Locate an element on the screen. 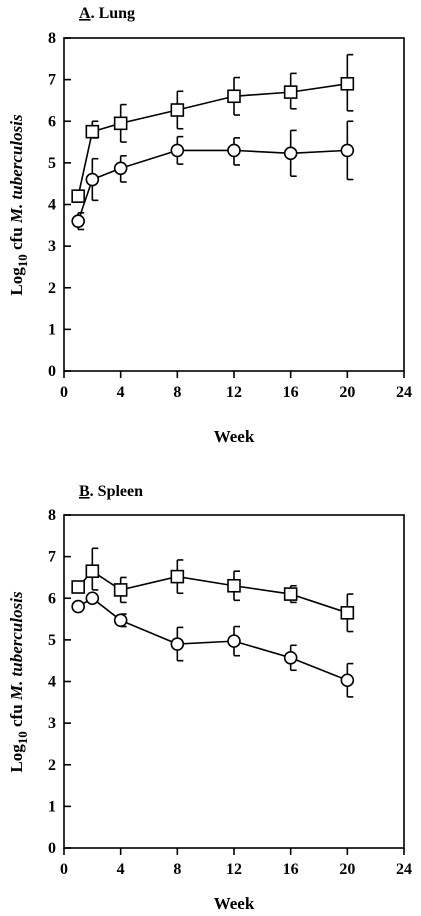 The width and height of the screenshot is (421, 916). panel-b-x-tick-labels: 0 4 8 12 16 20 24 is located at coordinates (236, 863).